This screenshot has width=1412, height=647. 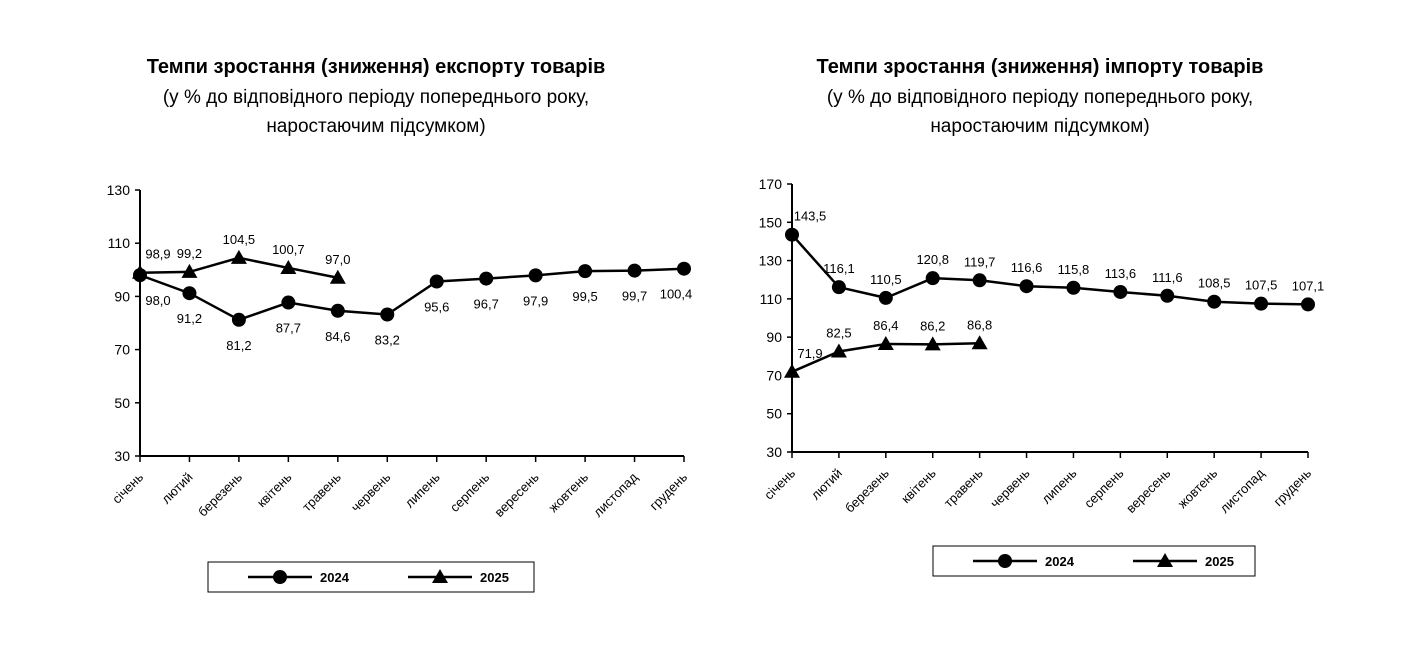 I want to click on data-label: 95,6, so click(x=436, y=307).